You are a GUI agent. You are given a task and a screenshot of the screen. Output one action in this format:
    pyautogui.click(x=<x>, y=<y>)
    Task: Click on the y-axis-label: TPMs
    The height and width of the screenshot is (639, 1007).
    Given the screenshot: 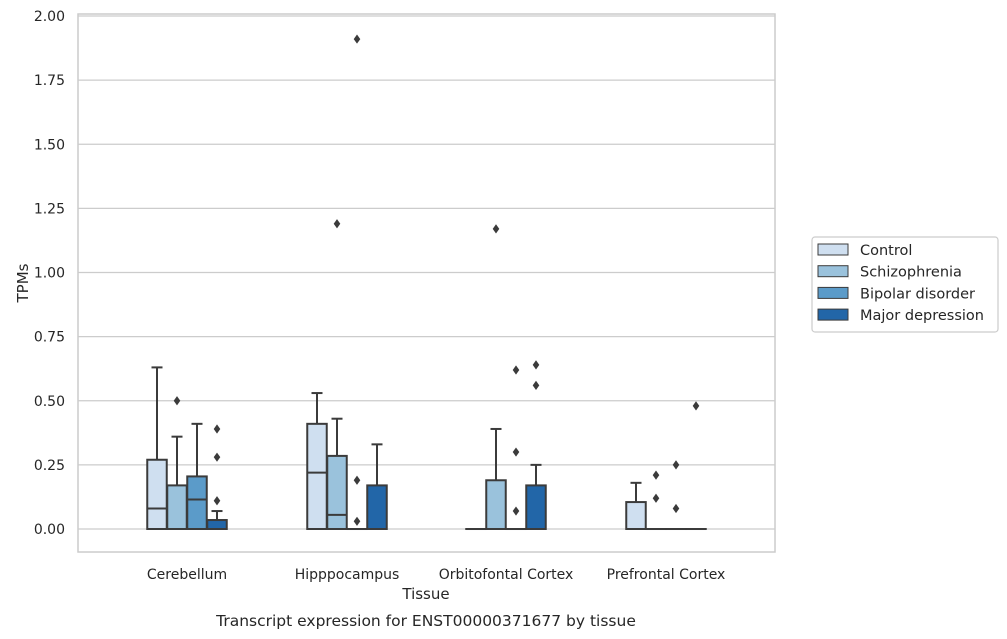 What is the action you would take?
    pyautogui.click(x=23, y=283)
    